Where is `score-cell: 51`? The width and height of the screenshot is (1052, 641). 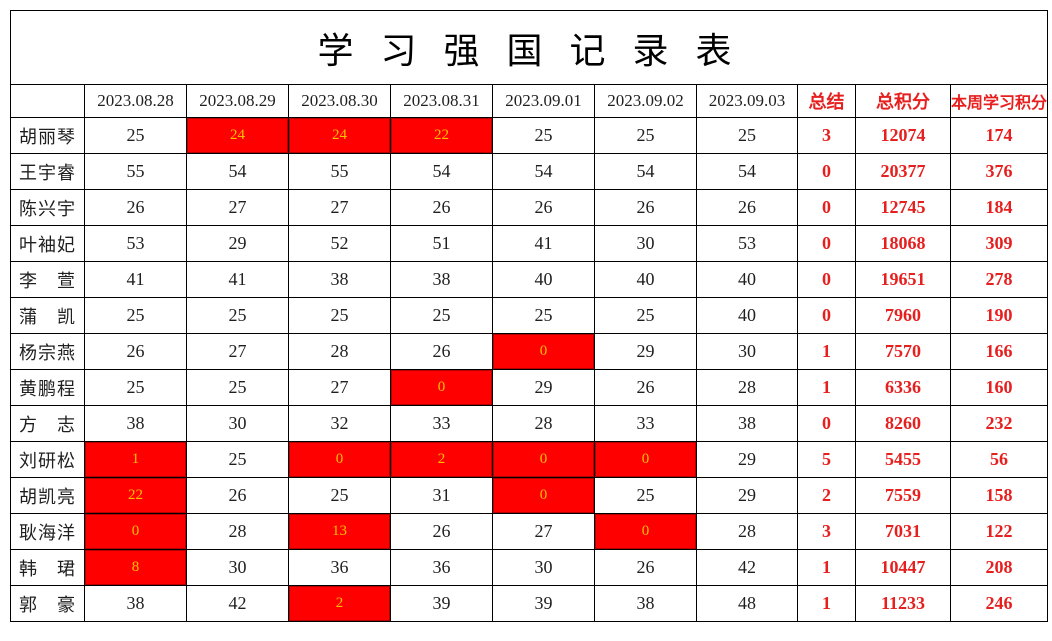 score-cell: 51 is located at coordinates (441, 243).